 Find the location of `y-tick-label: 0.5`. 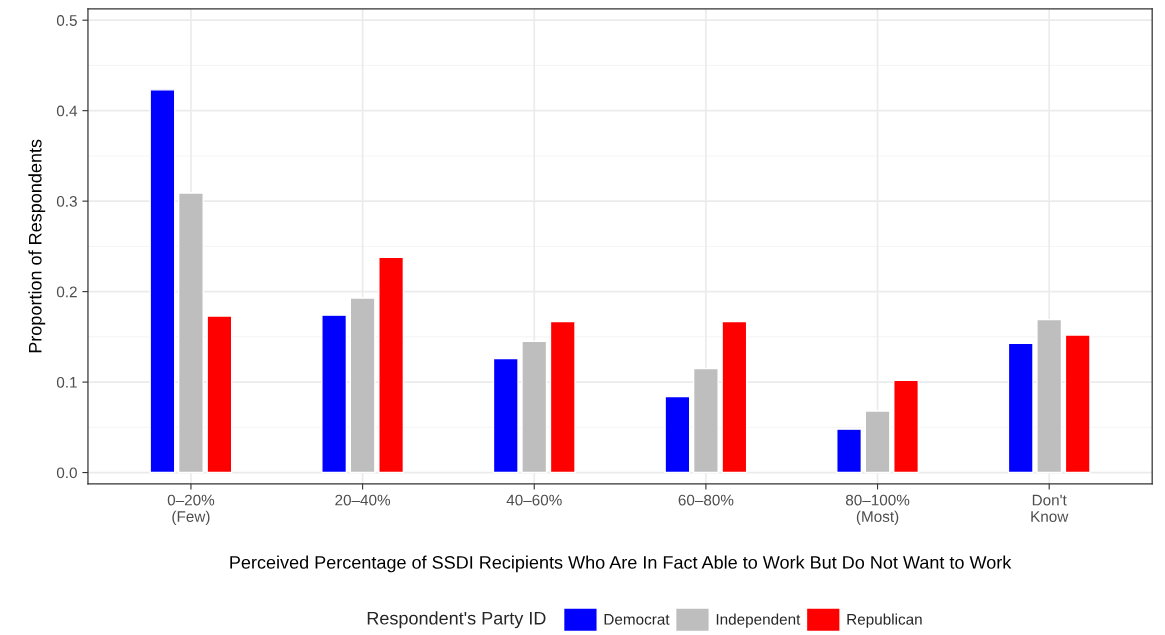

y-tick-label: 0.5 is located at coordinates (66, 20).